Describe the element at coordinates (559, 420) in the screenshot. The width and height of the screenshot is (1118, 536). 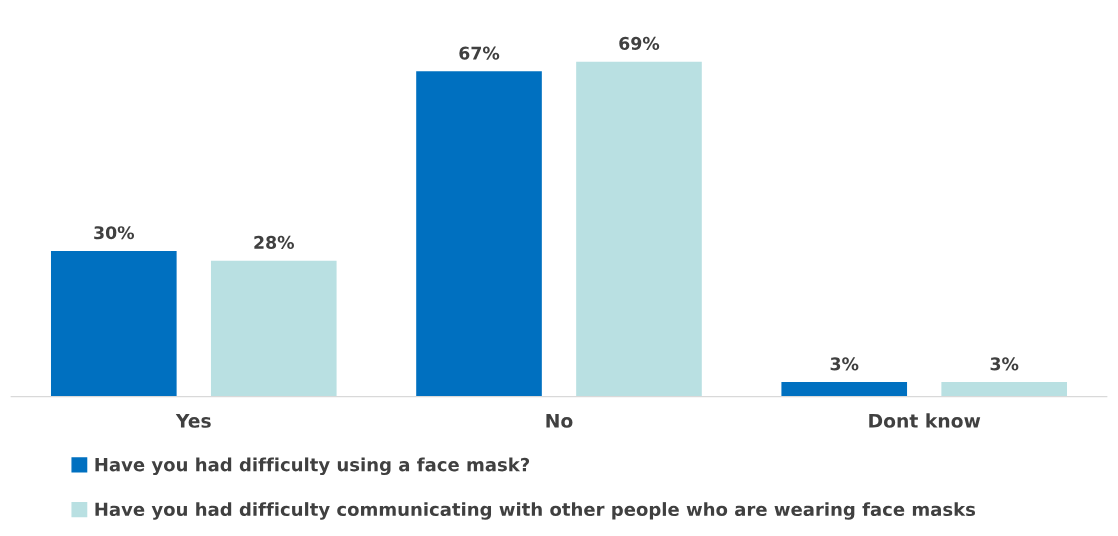
I see `x-tick-label: No` at that location.